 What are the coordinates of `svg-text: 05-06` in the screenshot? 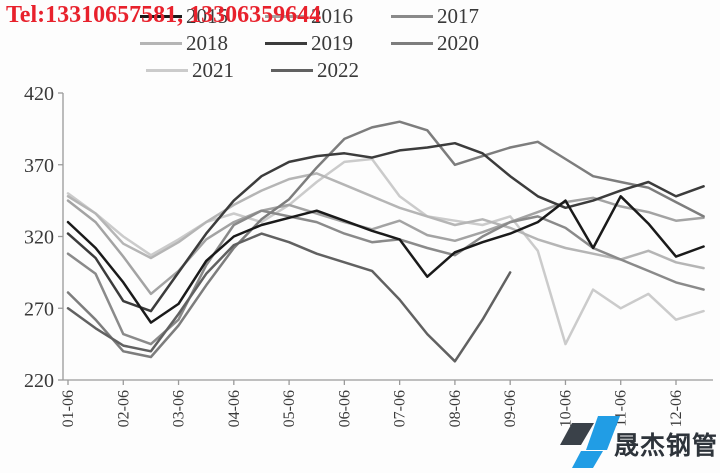 It's located at (289, 408).